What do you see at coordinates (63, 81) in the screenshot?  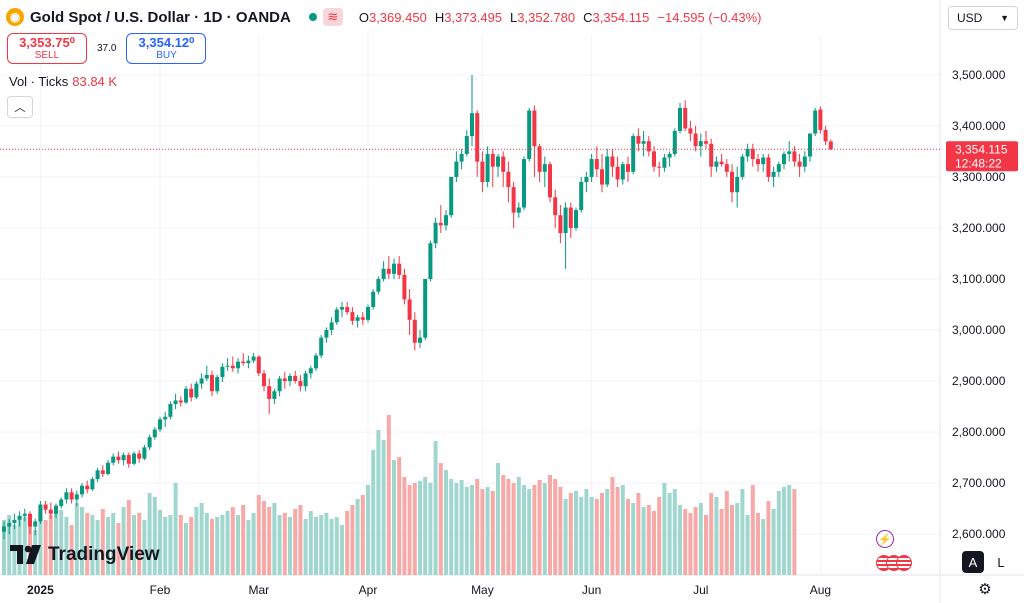 I see `volume-legend: Vol · Ticks 83.84 K` at bounding box center [63, 81].